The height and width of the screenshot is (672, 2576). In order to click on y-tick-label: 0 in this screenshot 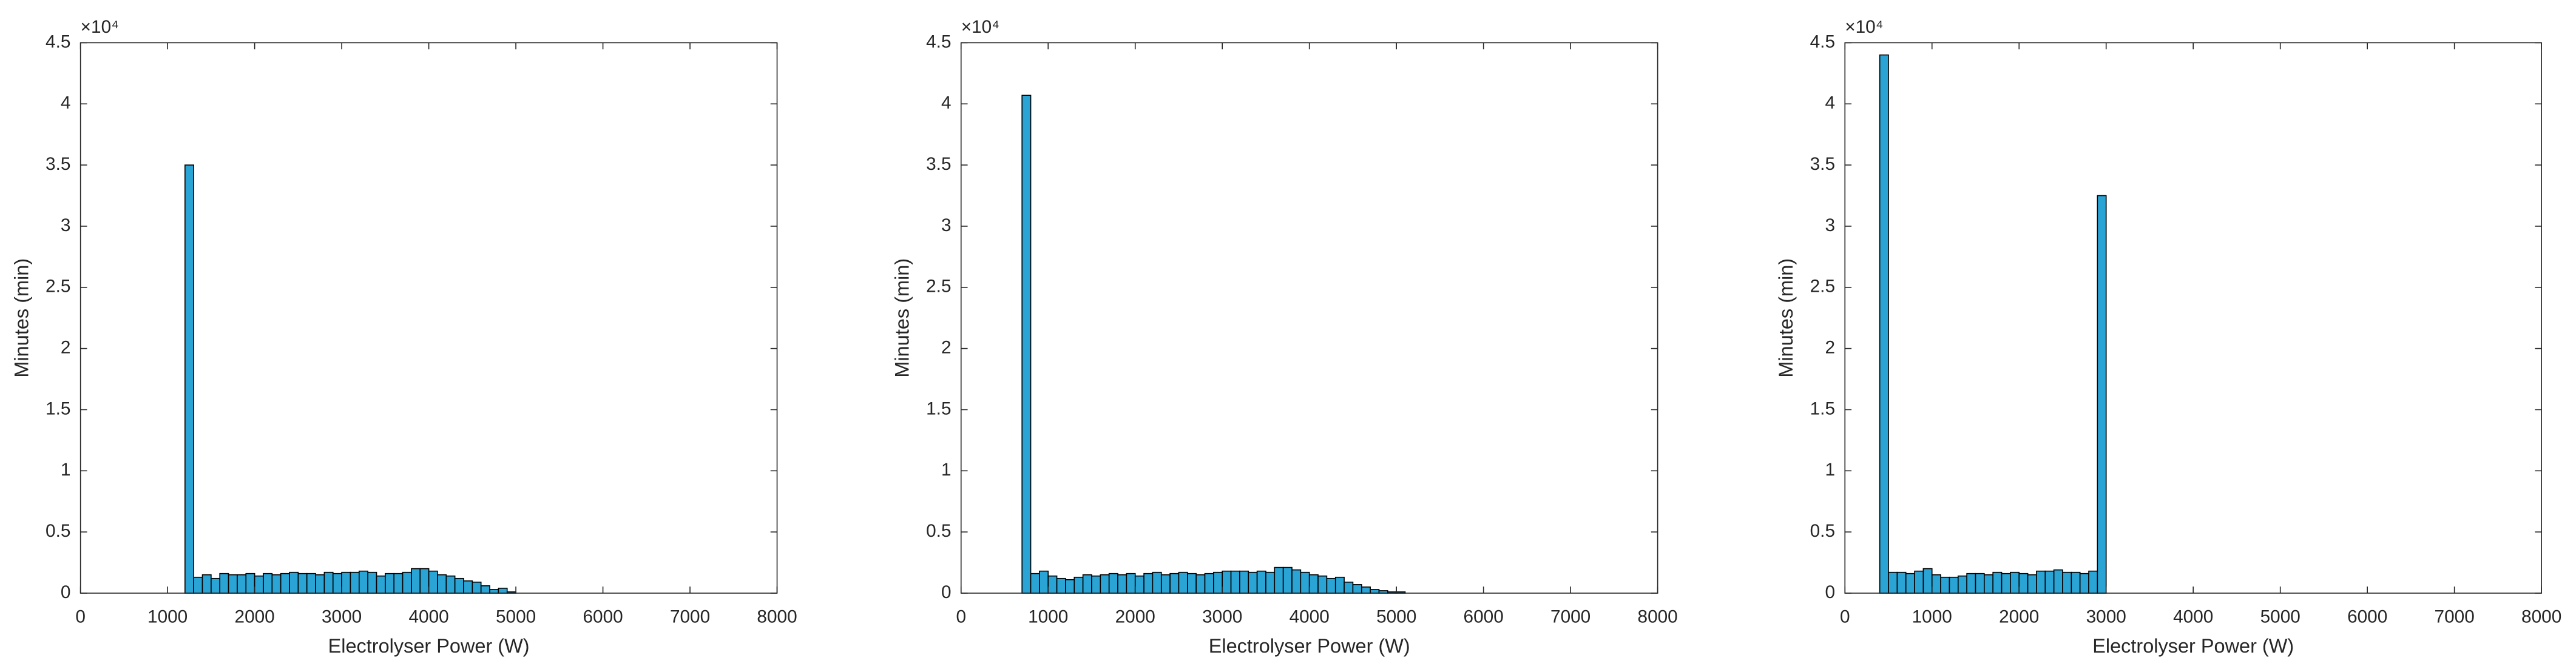, I will do `click(1830, 592)`.